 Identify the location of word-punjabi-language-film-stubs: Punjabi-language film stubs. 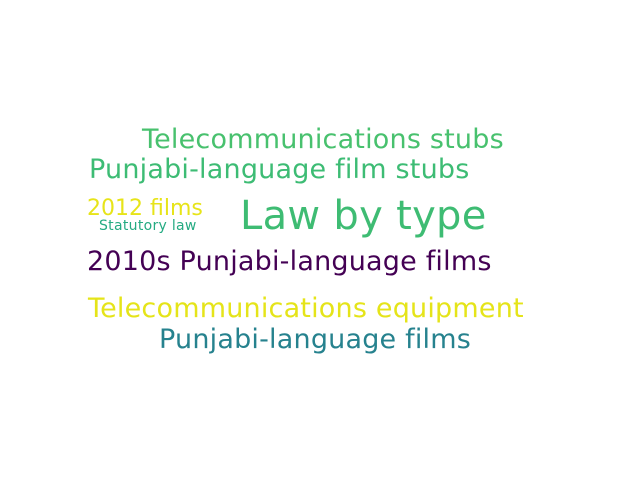
(279, 169).